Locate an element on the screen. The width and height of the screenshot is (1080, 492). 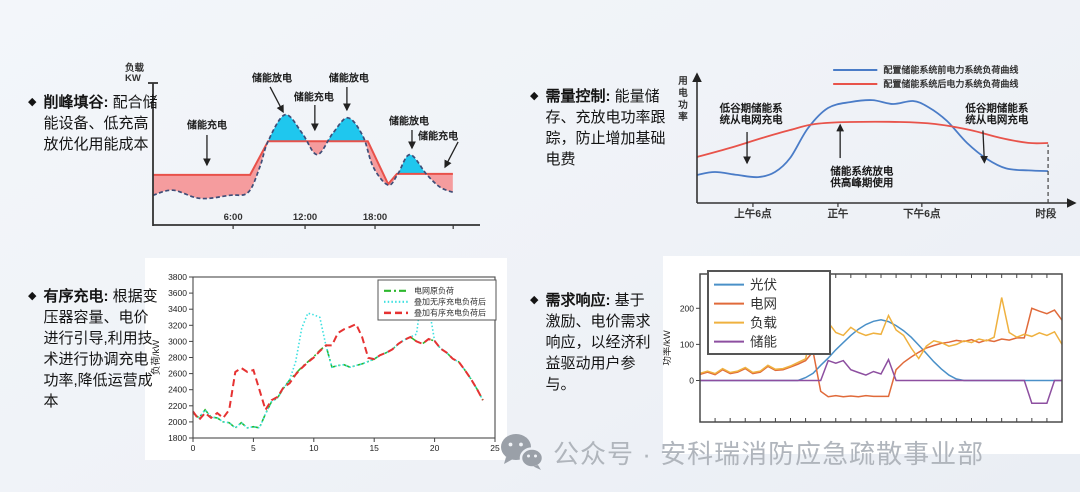
series-coordinated-charging is located at coordinates (338, 372).